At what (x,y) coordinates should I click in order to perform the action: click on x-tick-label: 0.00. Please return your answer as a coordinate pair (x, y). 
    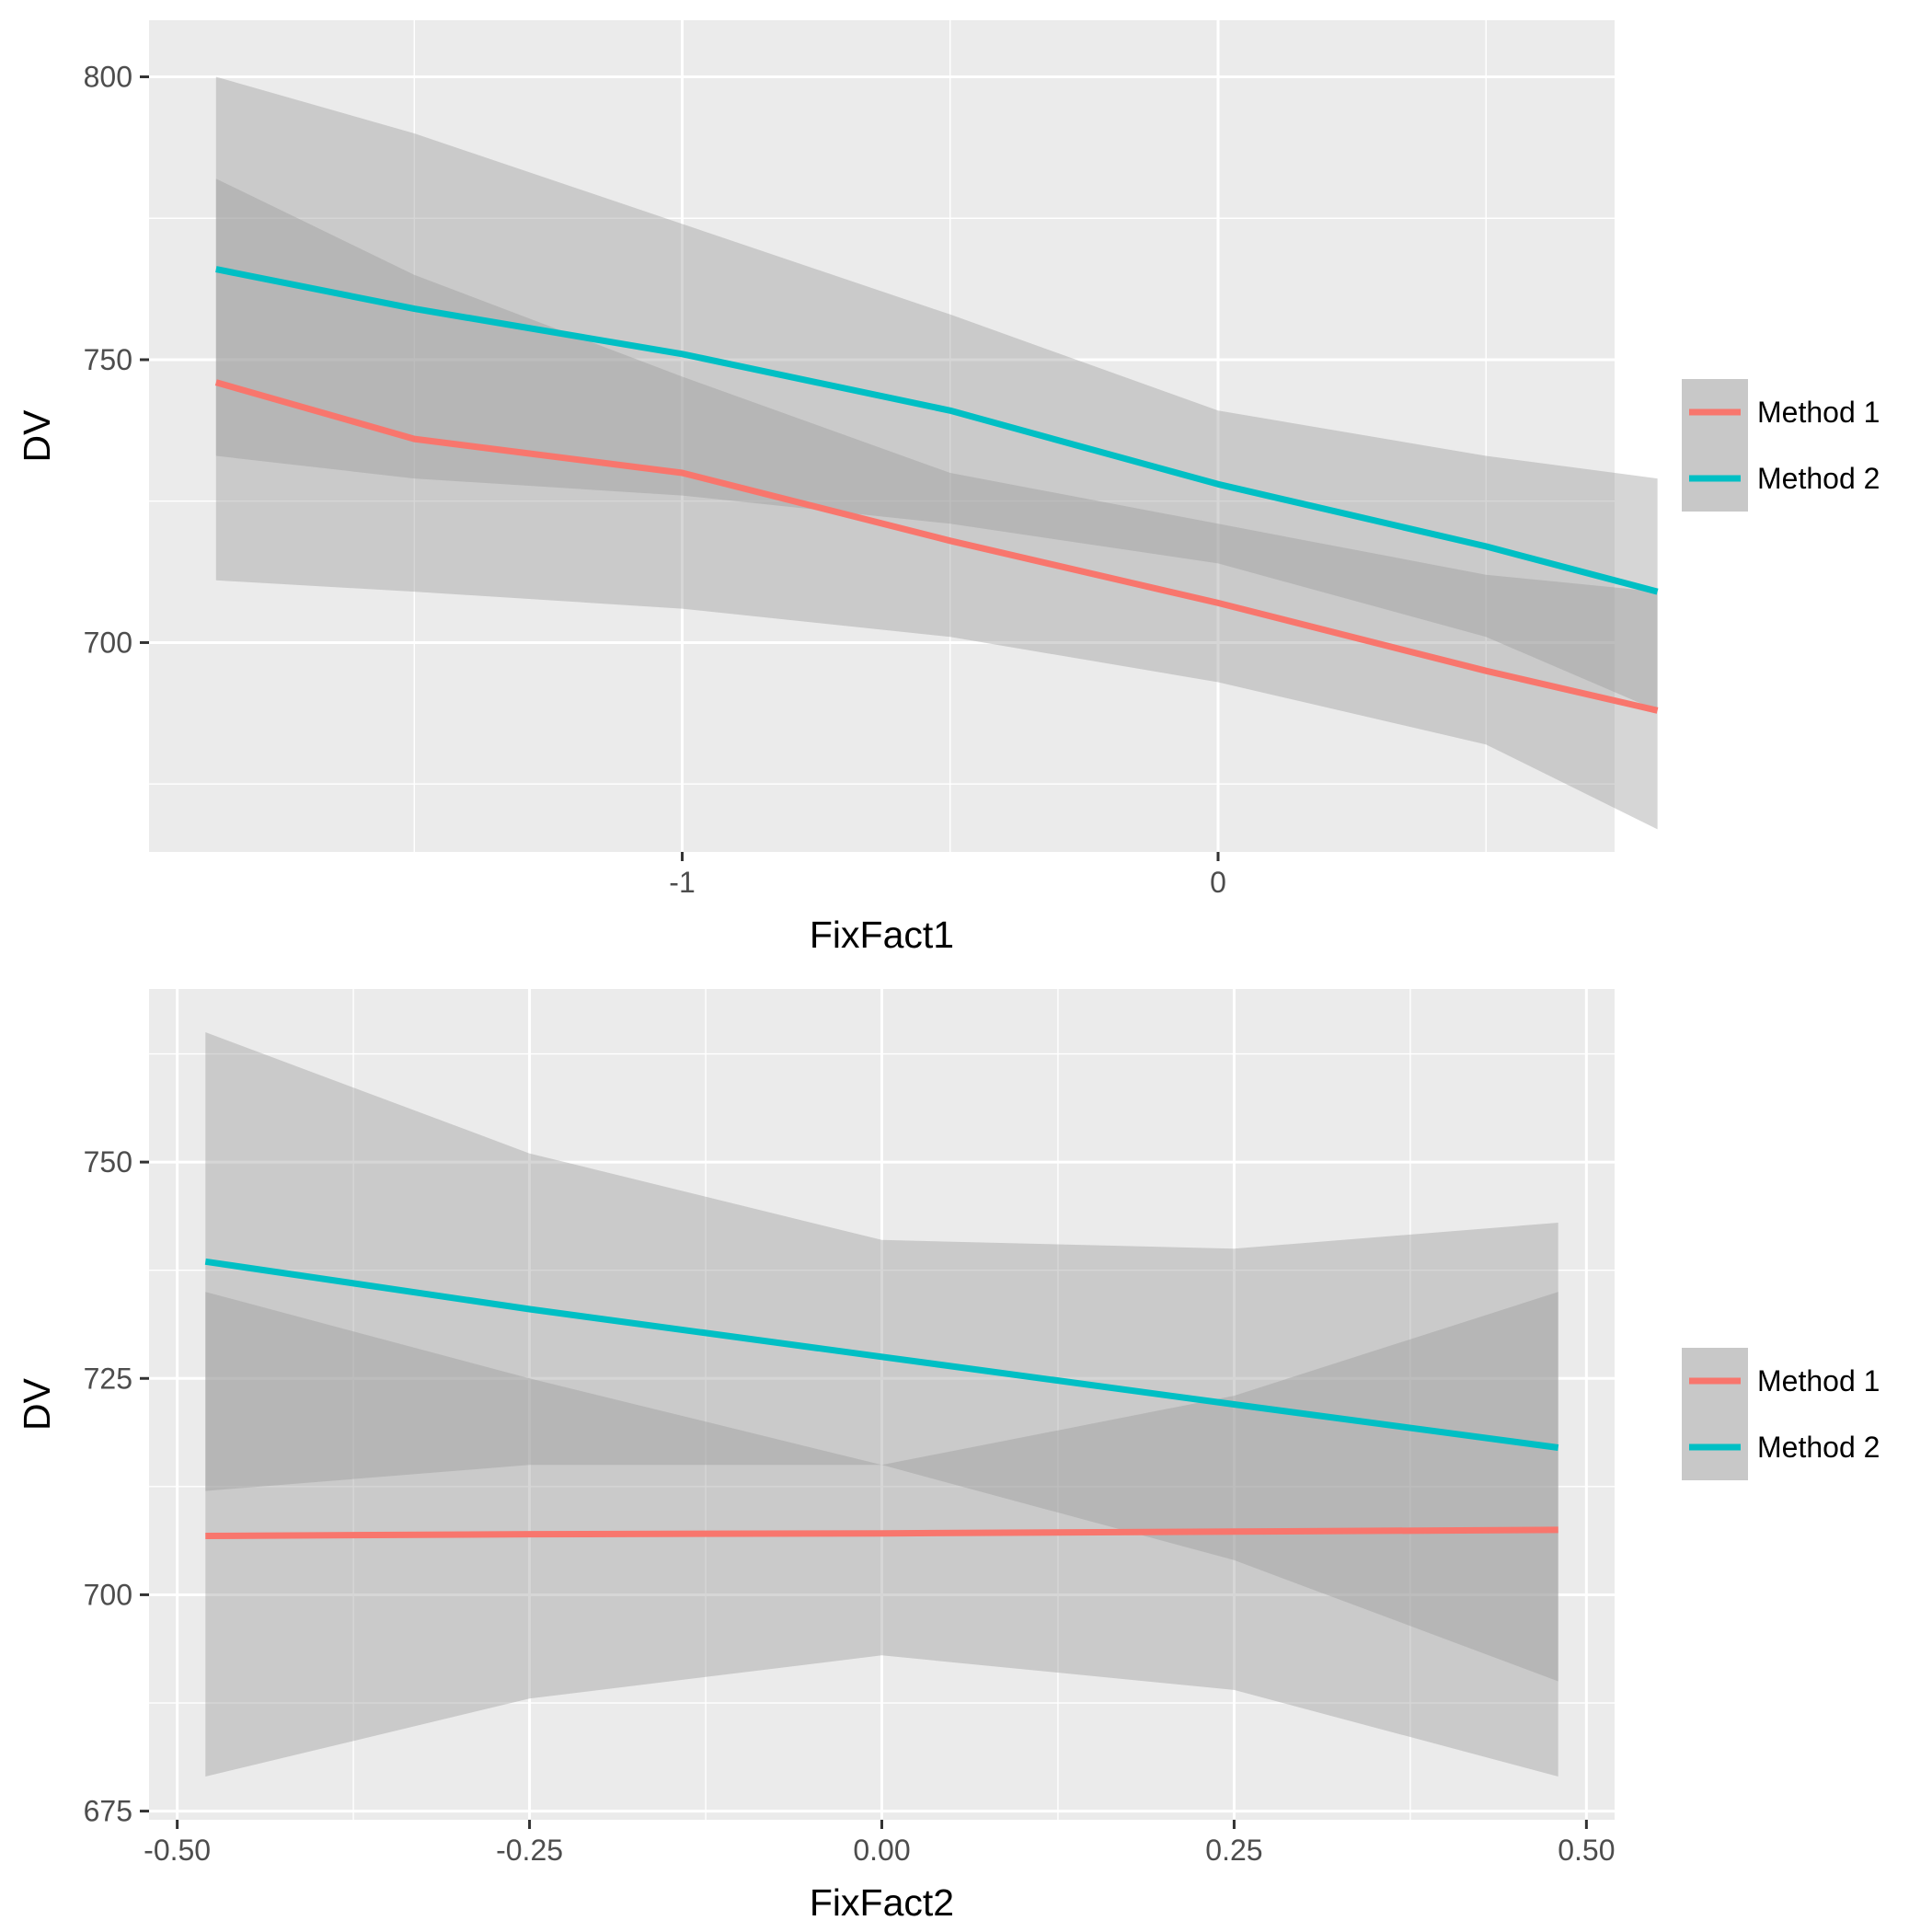
    Looking at the image, I should click on (881, 1850).